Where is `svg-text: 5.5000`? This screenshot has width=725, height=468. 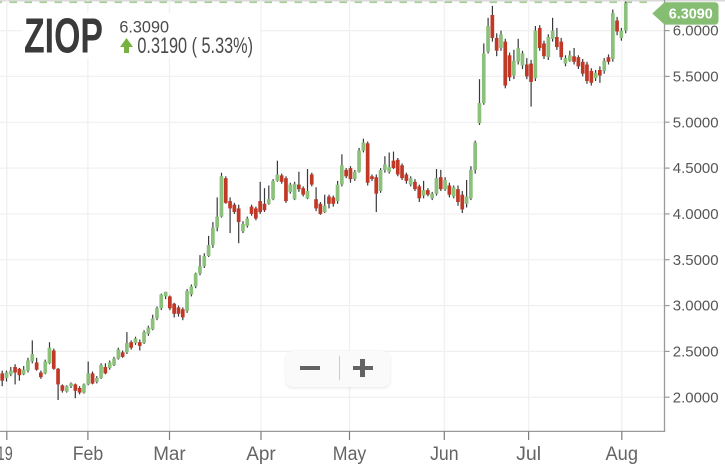
svg-text: 5.5000 is located at coordinates (696, 77).